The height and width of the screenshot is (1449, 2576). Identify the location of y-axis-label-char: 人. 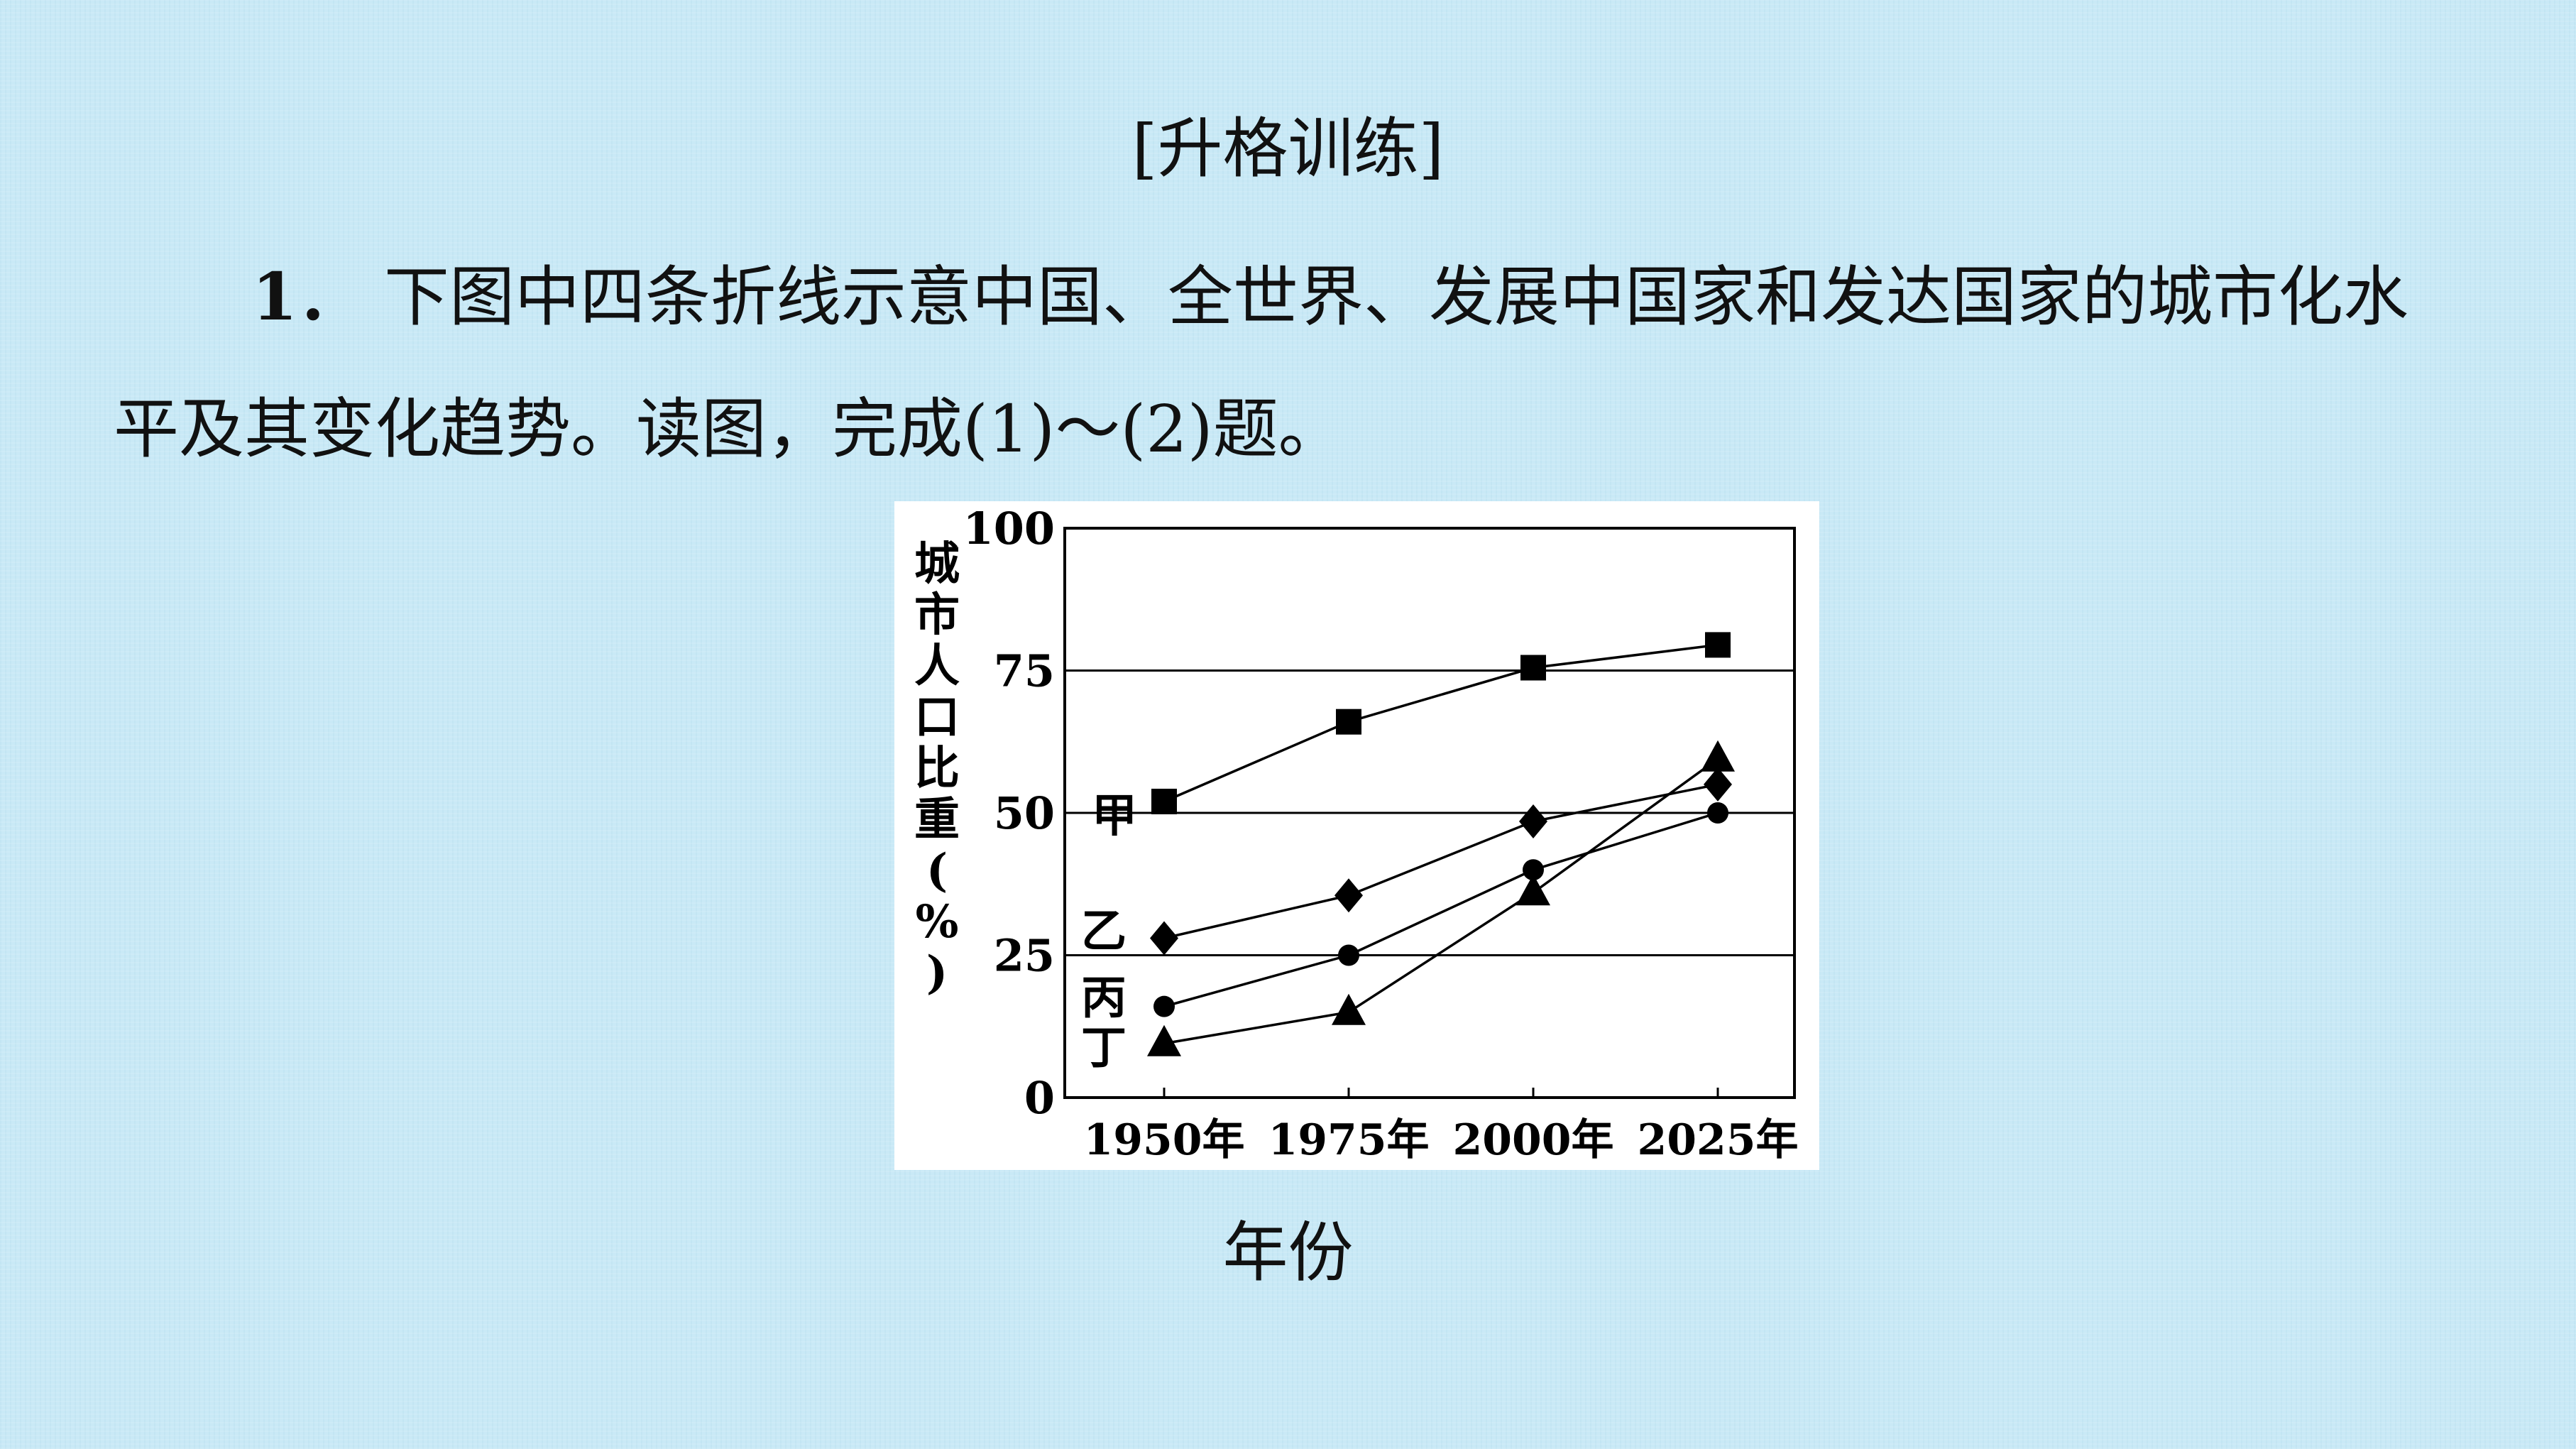
(937, 666).